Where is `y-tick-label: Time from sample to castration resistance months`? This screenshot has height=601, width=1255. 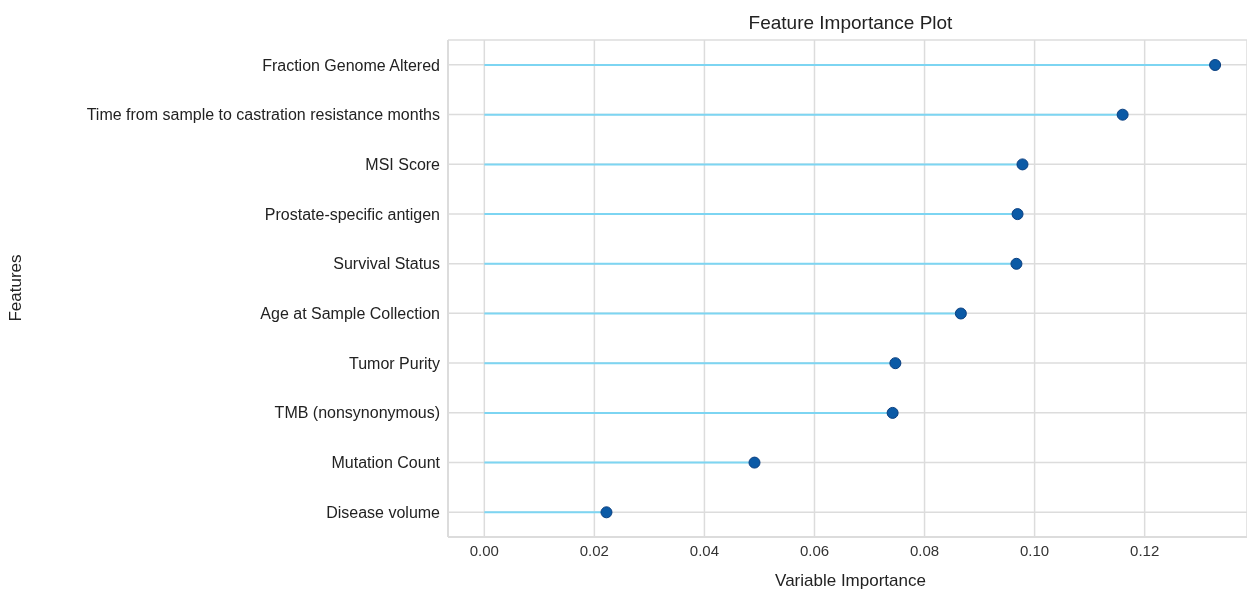
y-tick-label: Time from sample to castration resistance months is located at coordinates (263, 115).